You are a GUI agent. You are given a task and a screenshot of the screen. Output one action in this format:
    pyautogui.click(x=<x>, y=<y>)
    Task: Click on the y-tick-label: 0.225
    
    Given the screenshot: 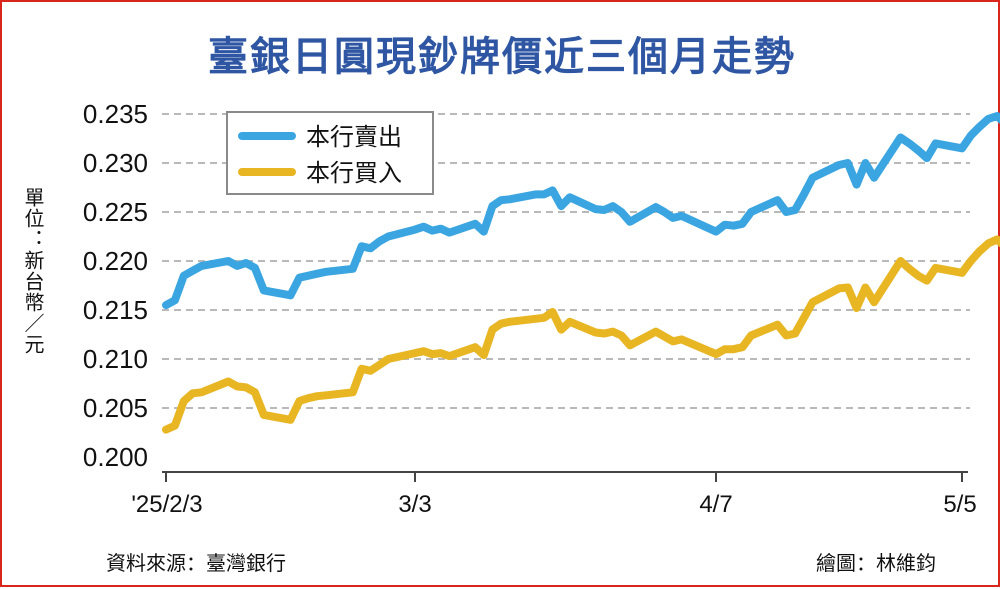 What is the action you would take?
    pyautogui.click(x=115, y=212)
    